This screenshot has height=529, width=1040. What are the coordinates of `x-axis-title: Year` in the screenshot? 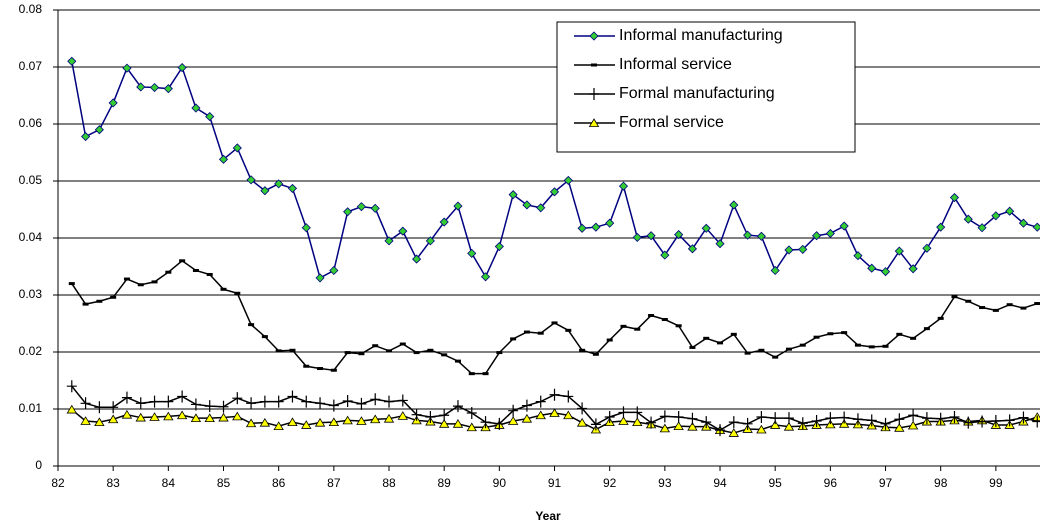 It's located at (548, 516).